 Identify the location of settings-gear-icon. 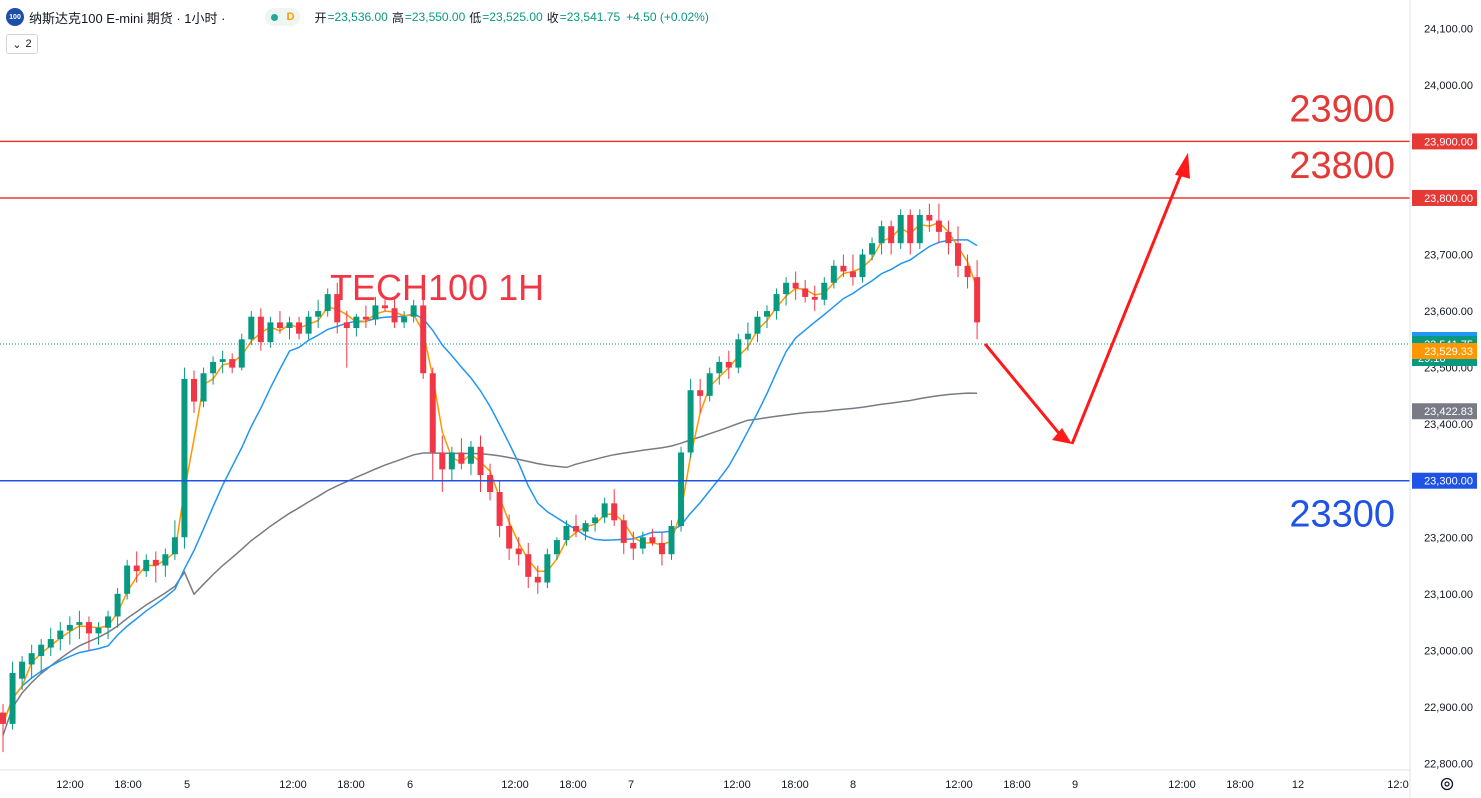
(1447, 784).